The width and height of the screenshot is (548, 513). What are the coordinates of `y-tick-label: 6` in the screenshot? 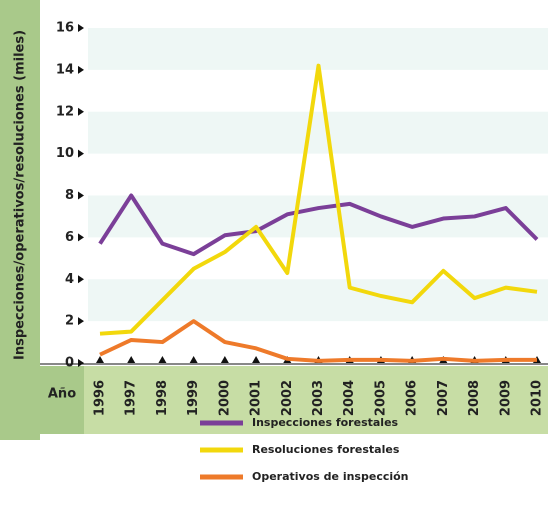 It's located at (69, 237).